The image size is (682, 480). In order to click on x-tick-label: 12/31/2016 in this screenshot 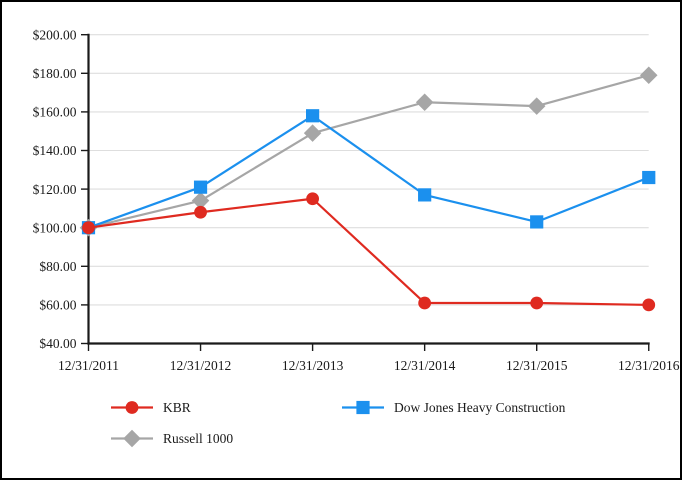, I will do `click(649, 365)`.